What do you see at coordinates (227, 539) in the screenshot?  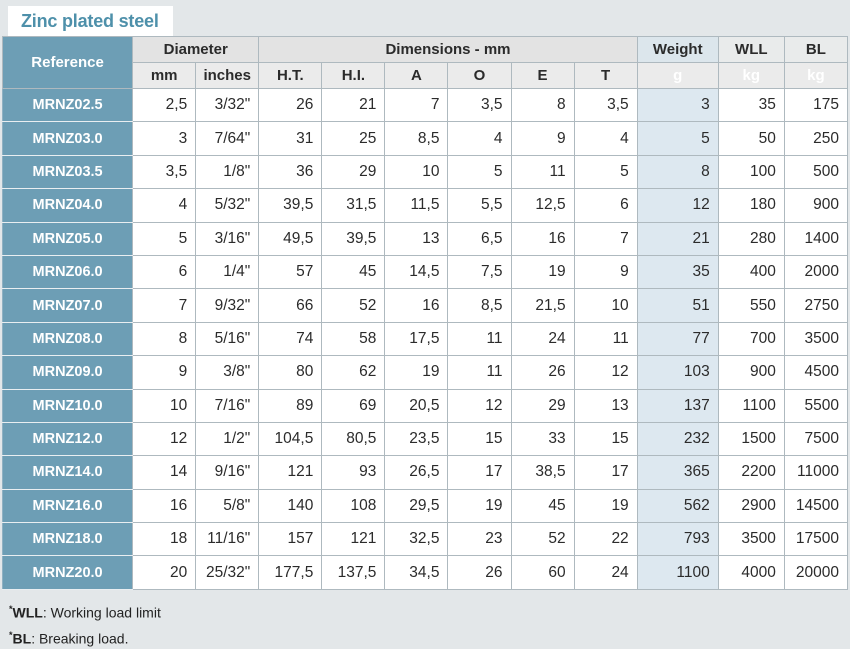 I see `cell: 11/16"` at bounding box center [227, 539].